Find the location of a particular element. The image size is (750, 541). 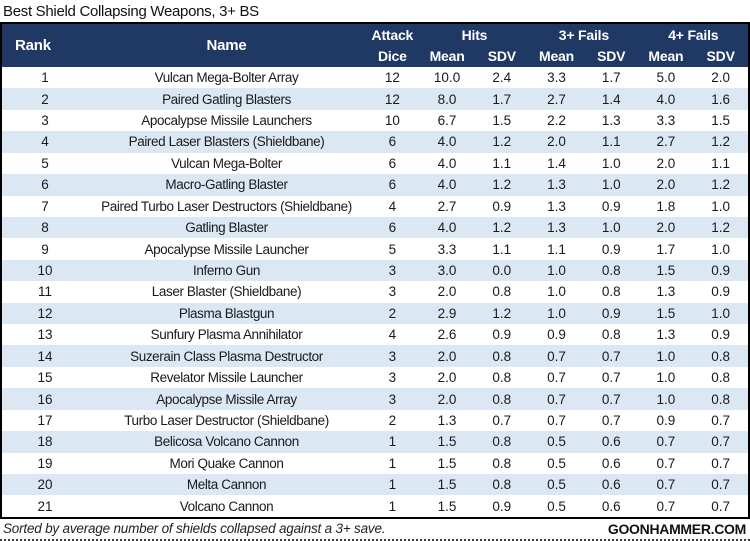

fails4-sdv-cell: 1.5 is located at coordinates (721, 121).